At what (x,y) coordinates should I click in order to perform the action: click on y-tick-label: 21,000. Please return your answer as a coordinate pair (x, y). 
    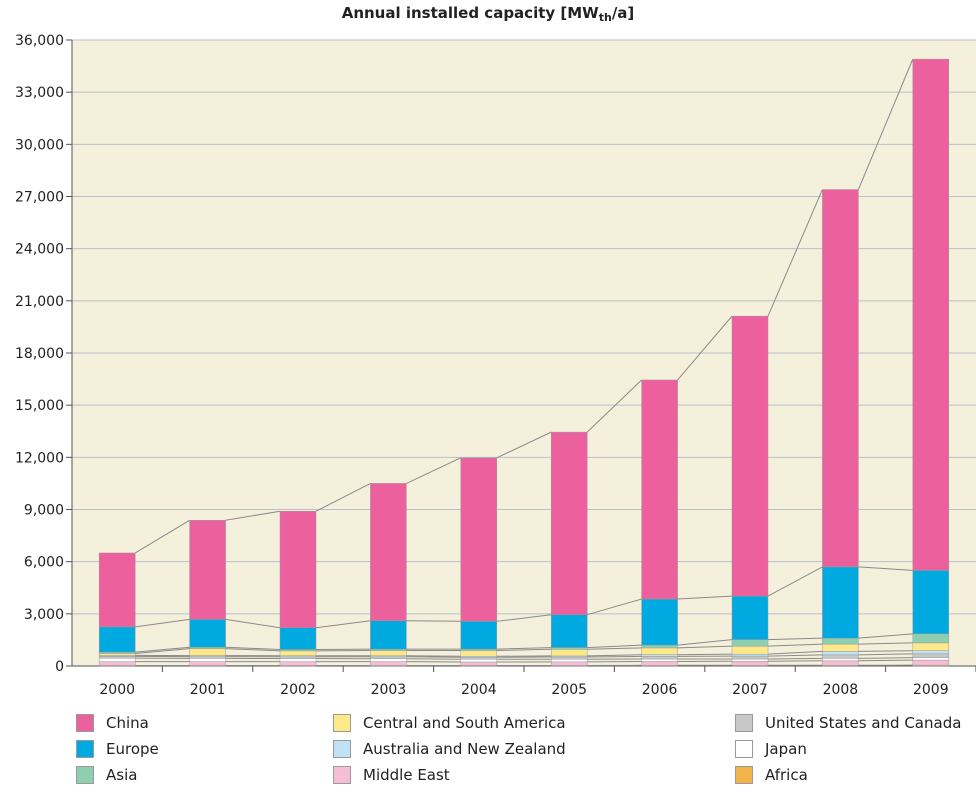
    Looking at the image, I should click on (39, 302).